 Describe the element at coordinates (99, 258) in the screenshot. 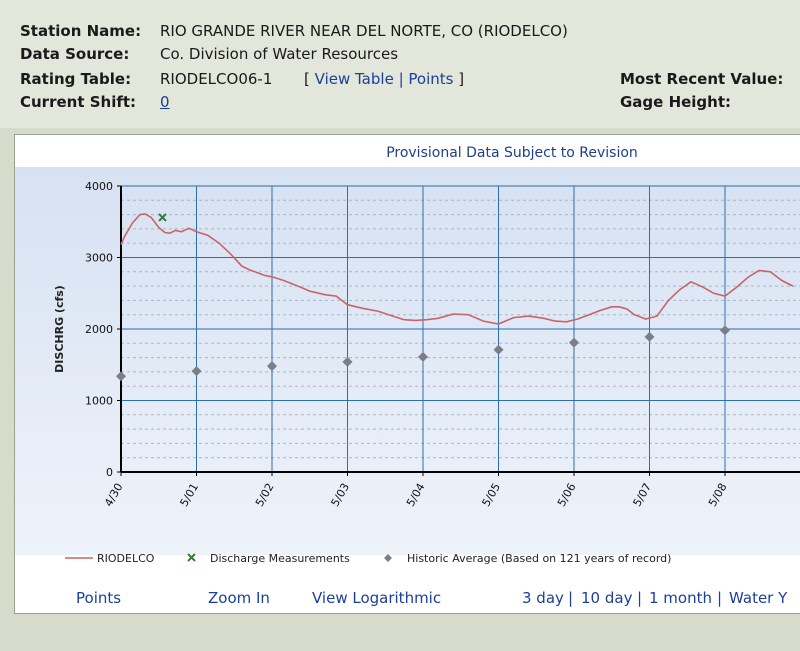

I see `y-tick-label: 3000` at that location.